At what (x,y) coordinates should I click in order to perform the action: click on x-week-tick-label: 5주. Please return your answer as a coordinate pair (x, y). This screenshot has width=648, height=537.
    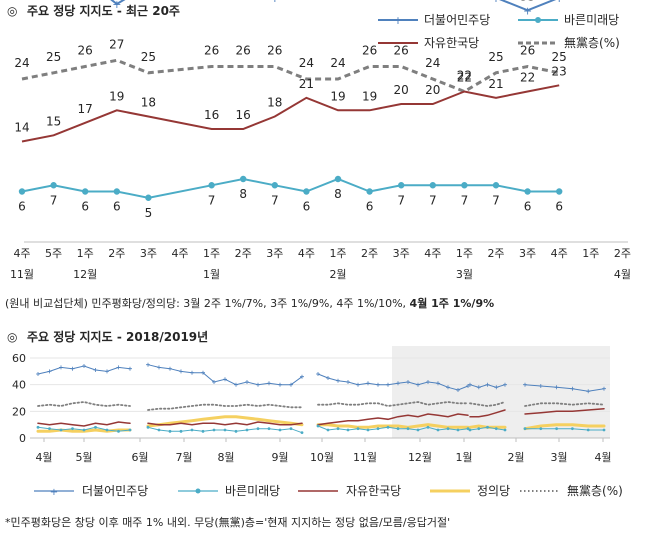
    Looking at the image, I should click on (53, 253).